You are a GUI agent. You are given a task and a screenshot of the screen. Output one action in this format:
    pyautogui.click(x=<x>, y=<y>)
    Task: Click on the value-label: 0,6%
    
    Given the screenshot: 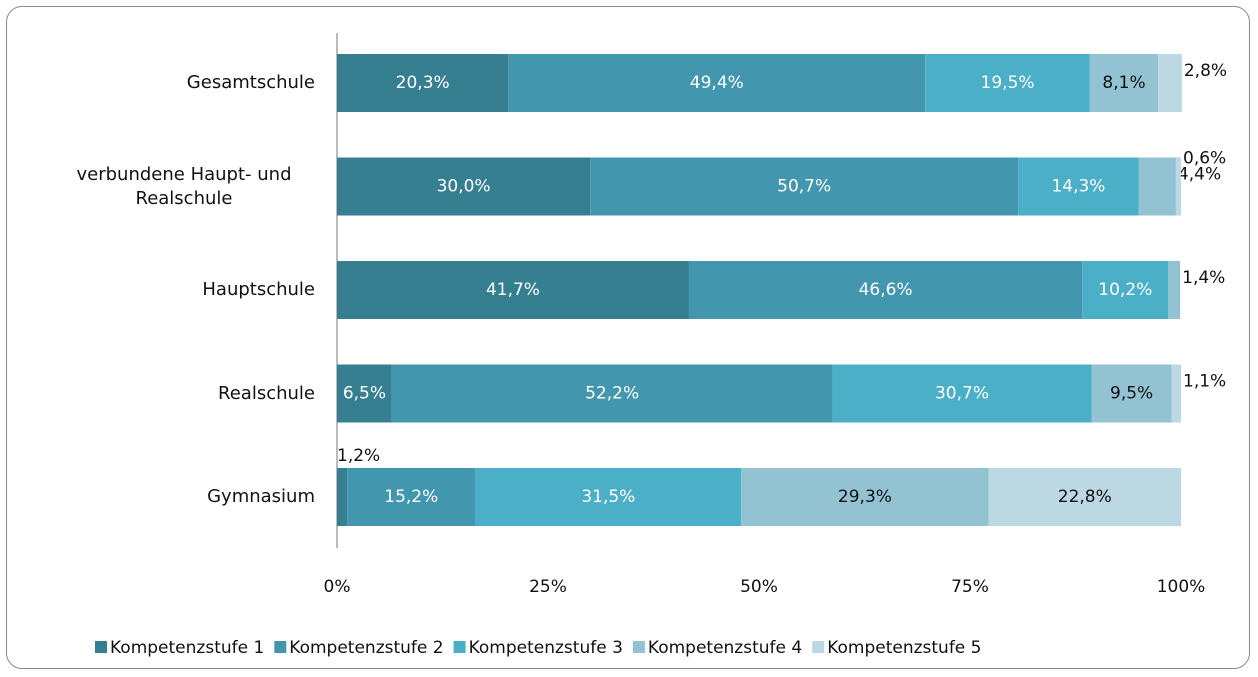 What is the action you would take?
    pyautogui.click(x=1204, y=159)
    